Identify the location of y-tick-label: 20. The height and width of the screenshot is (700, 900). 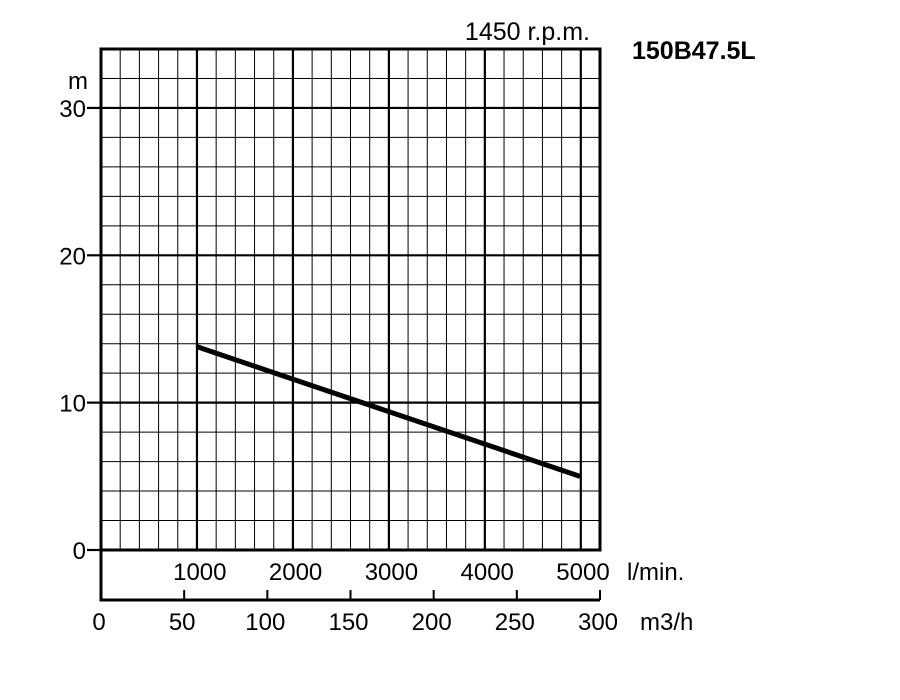
(72, 256).